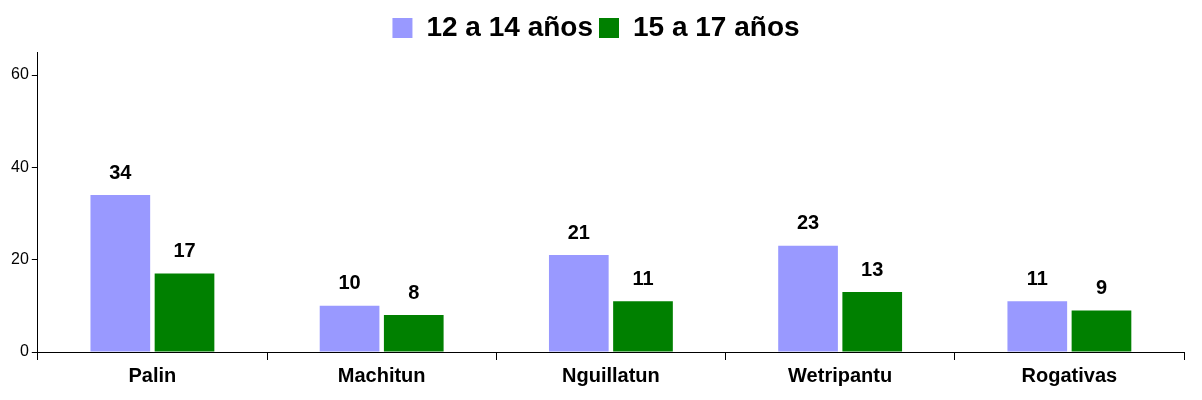  Describe the element at coordinates (152, 374) in the screenshot. I see `x-tick-label: Palin` at that location.